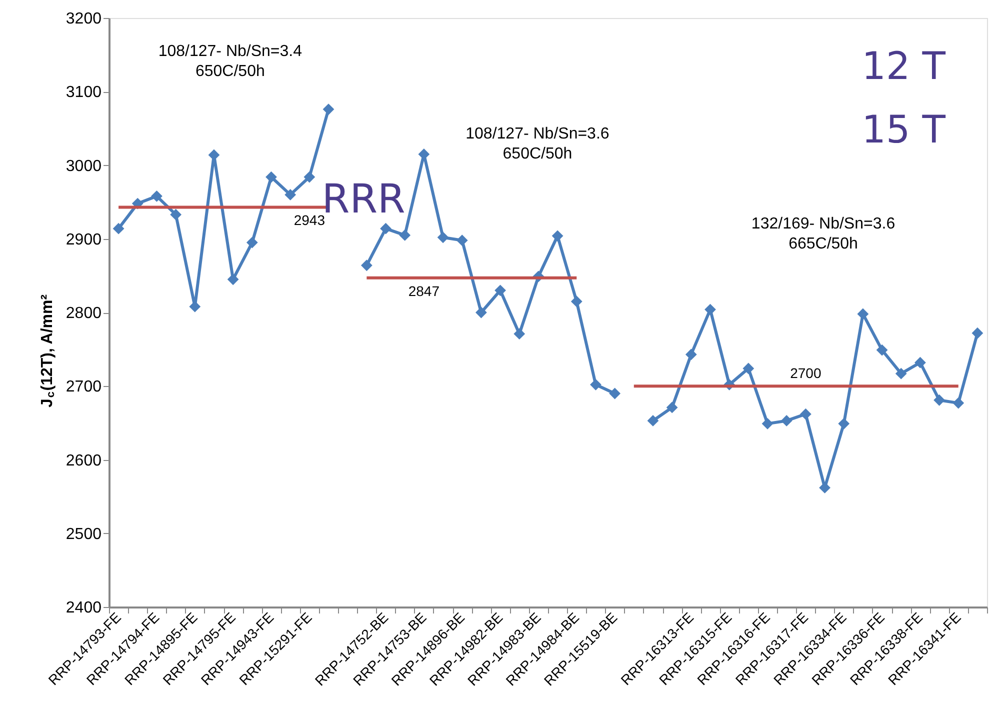  Describe the element at coordinates (48, 351) in the screenshot. I see `y-axis-title: Jc(12T), A/mm²` at that location.